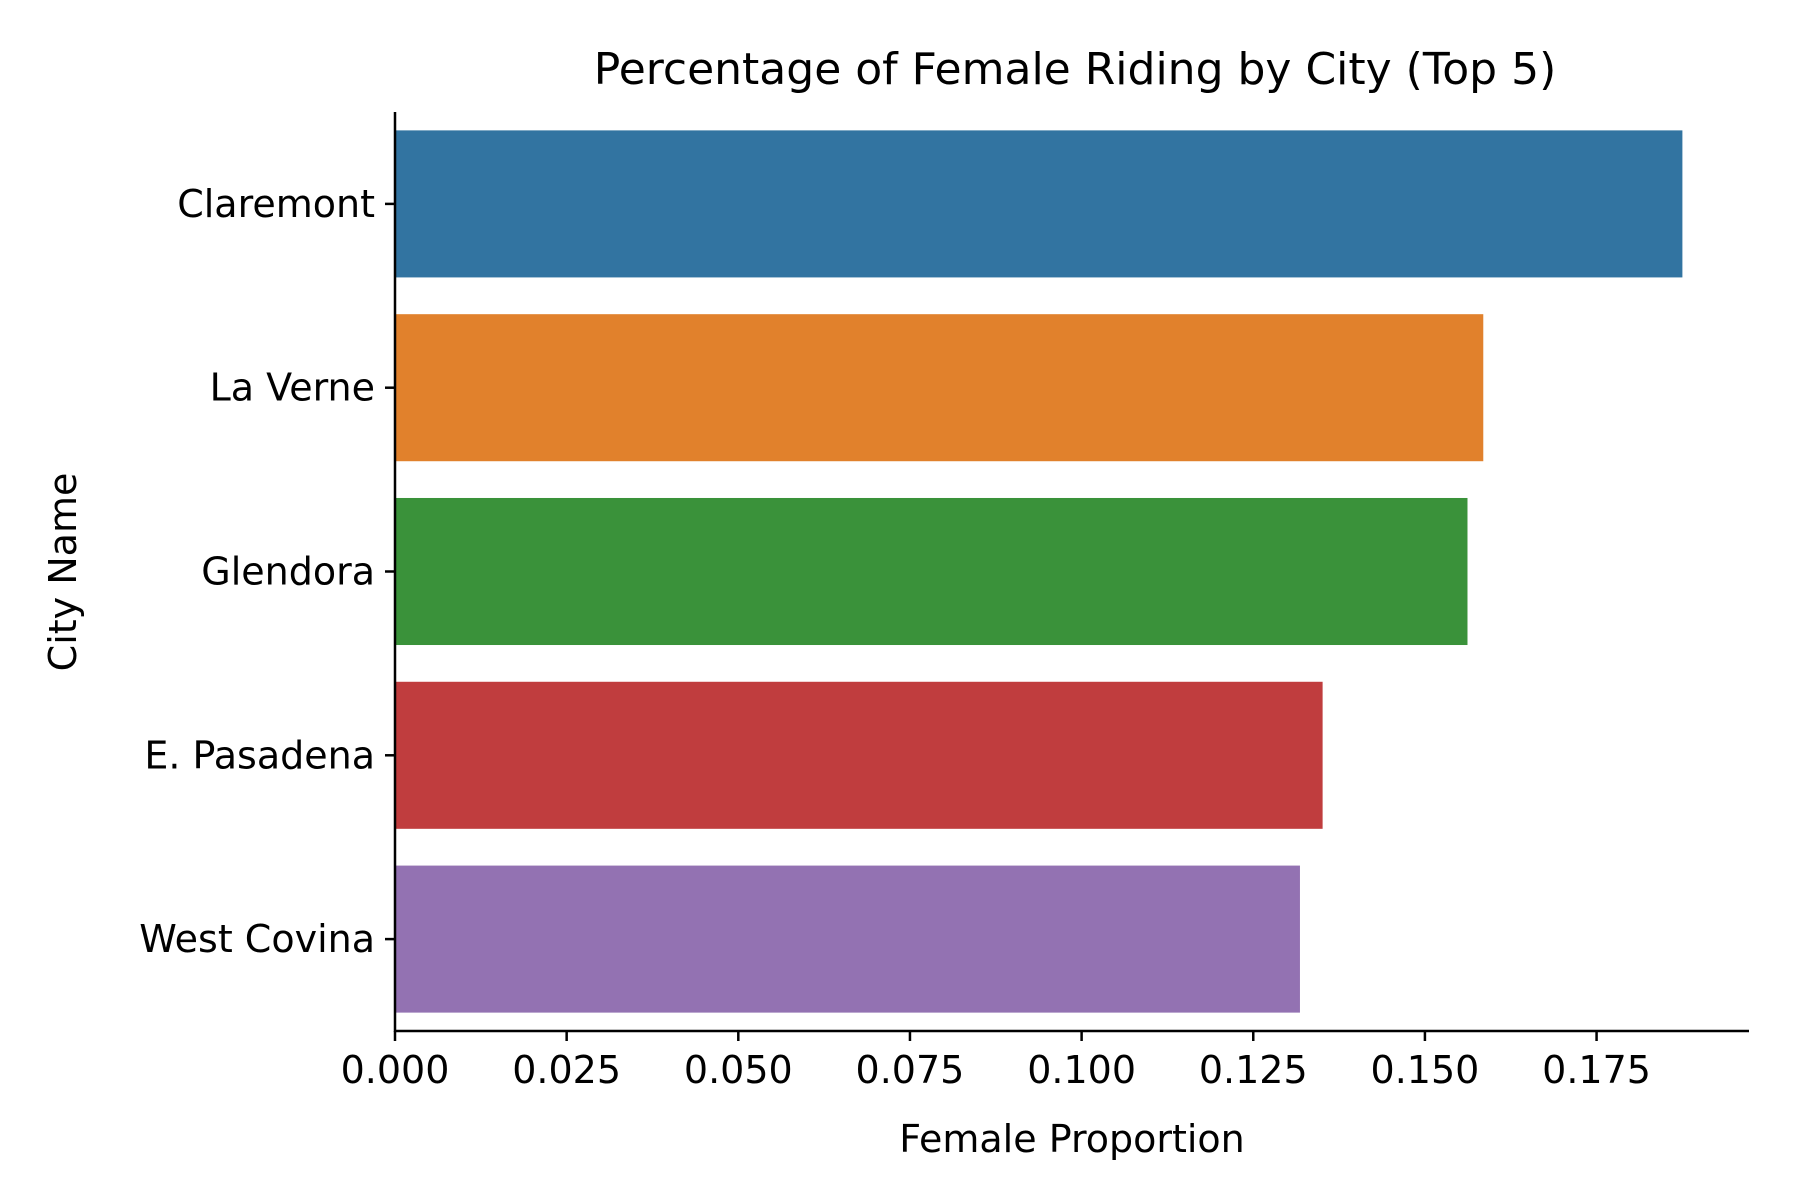 Image resolution: width=1800 pixels, height=1204 pixels. What do you see at coordinates (1072, 1139) in the screenshot?
I see `x-axis-title: Female Proportion` at bounding box center [1072, 1139].